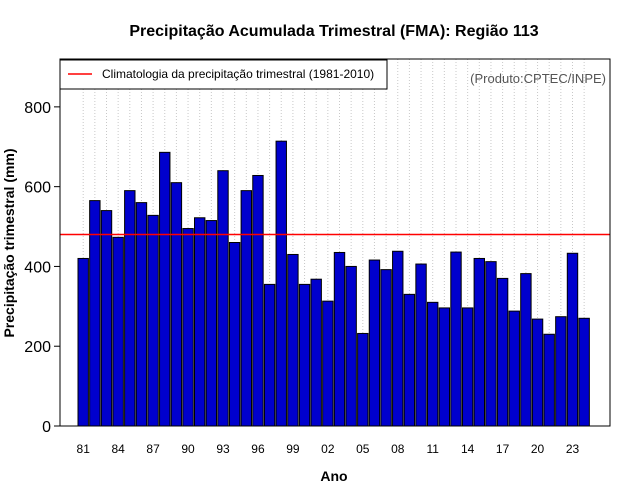 This screenshot has width=640, height=500. What do you see at coordinates (293, 449) in the screenshot?
I see `x-tick-label: 99` at bounding box center [293, 449].